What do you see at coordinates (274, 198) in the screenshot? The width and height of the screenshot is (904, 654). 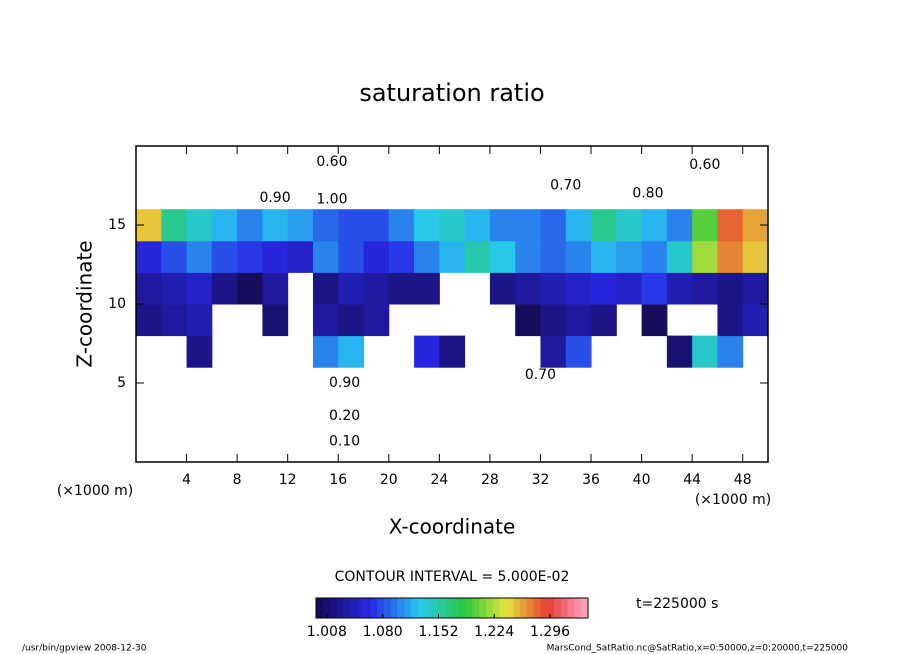 I see `contour-label: 0.90` at bounding box center [274, 198].